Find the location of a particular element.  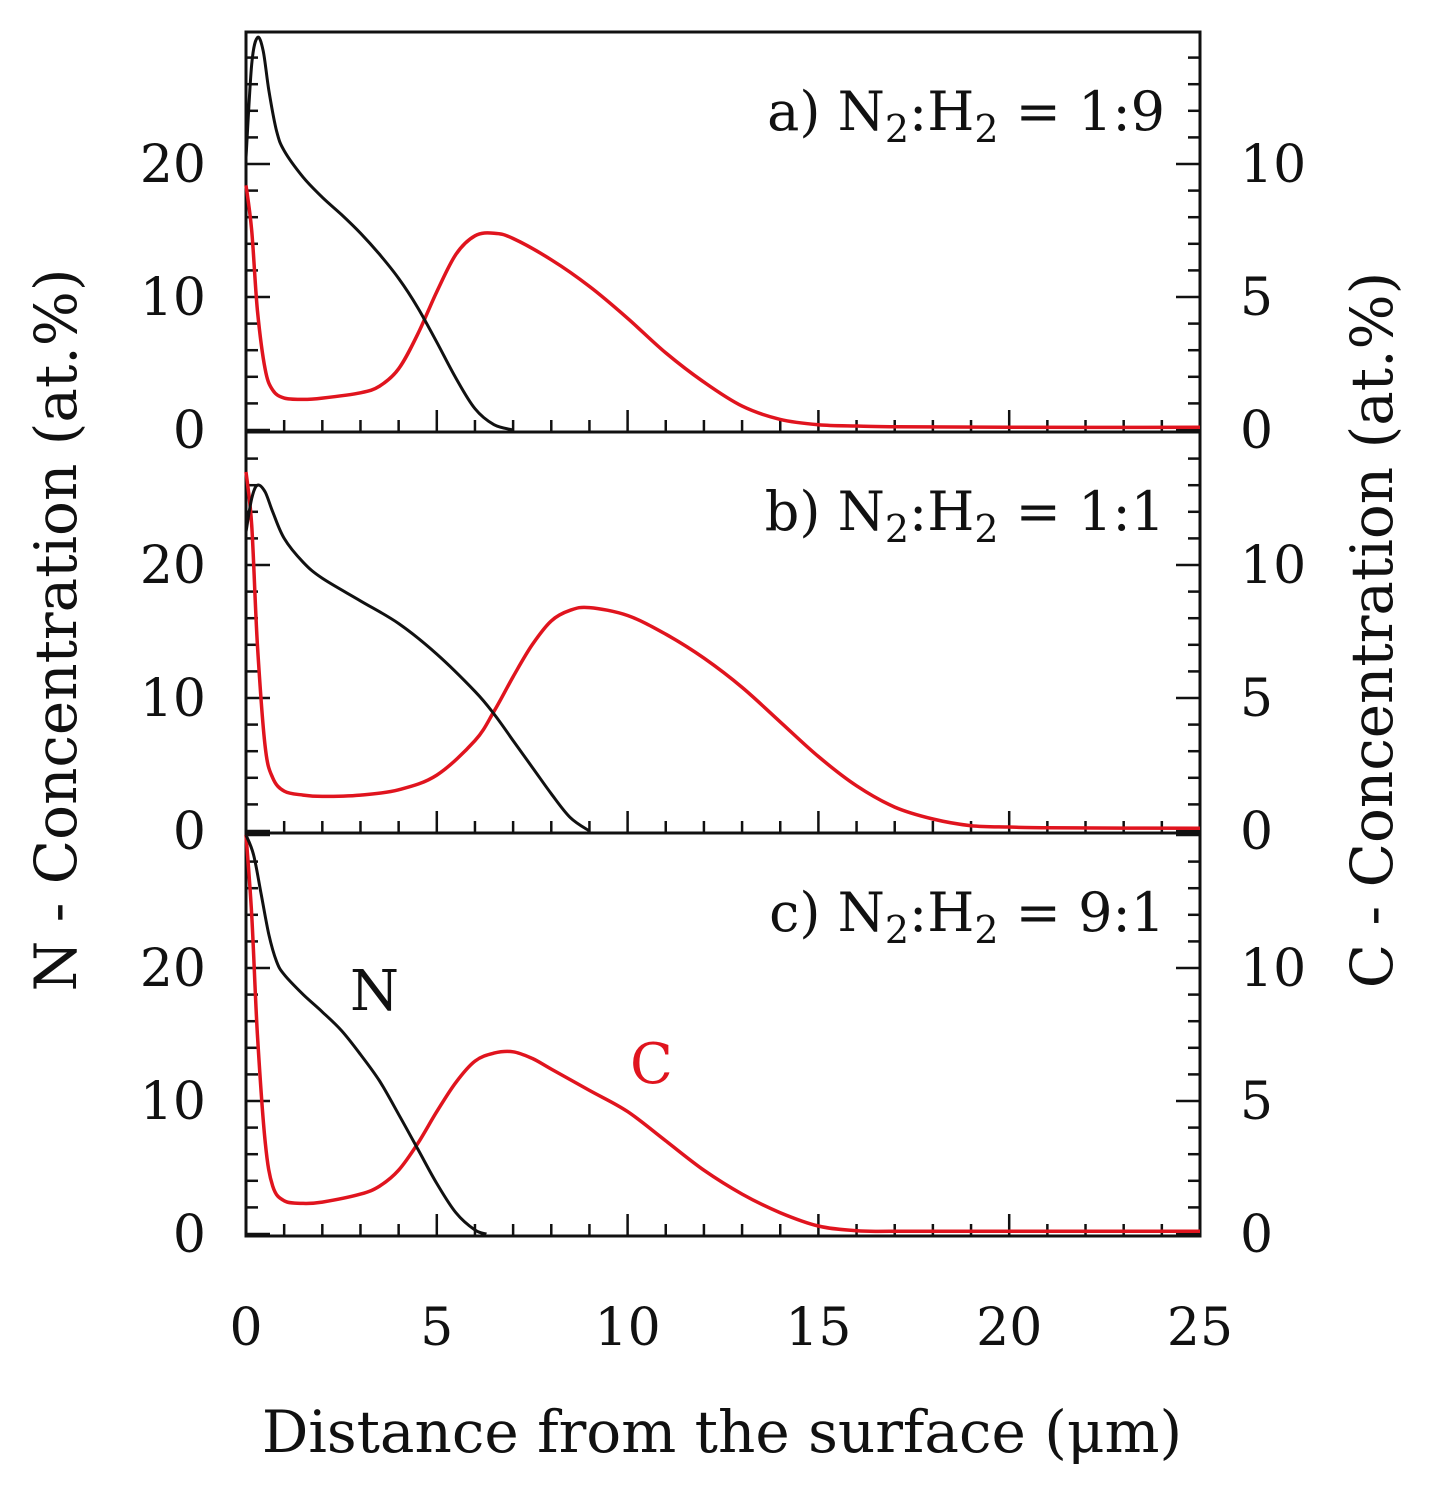

panel-label-part: a) N is located at coordinates (826, 111).